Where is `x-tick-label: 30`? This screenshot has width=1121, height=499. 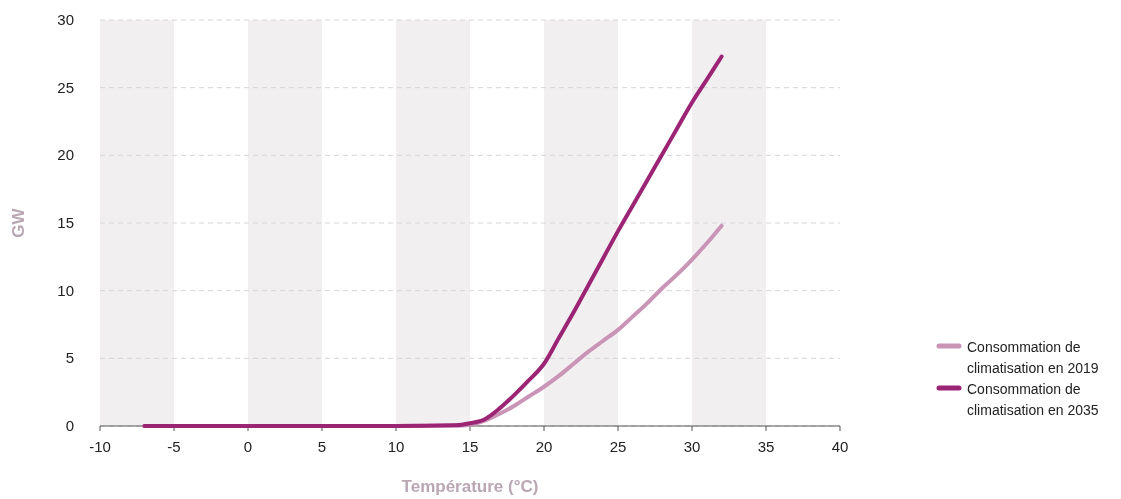 x-tick-label: 30 is located at coordinates (692, 446).